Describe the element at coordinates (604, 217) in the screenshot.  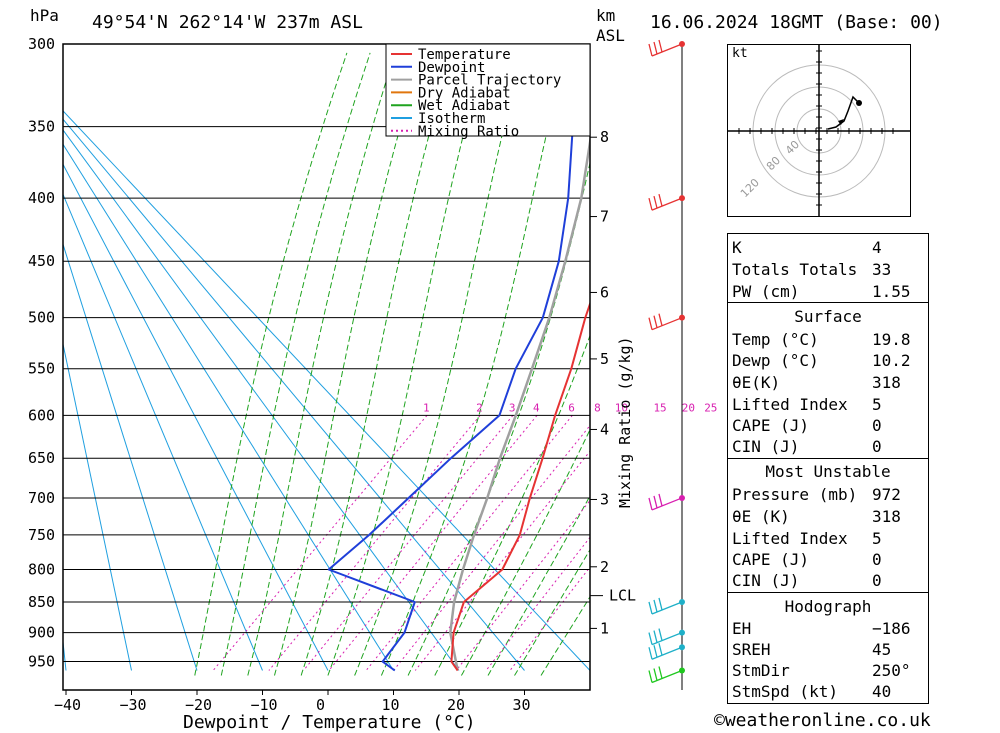
I see `km-tick-label: 7` at that location.